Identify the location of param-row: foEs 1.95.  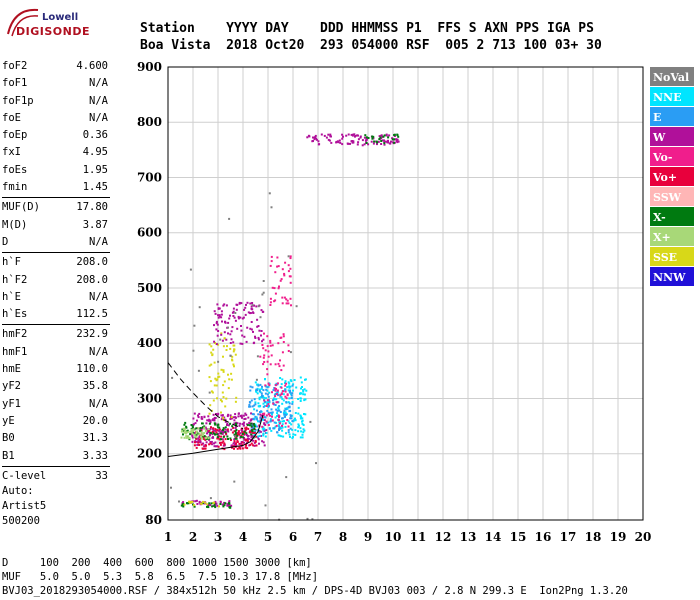
(56, 170).